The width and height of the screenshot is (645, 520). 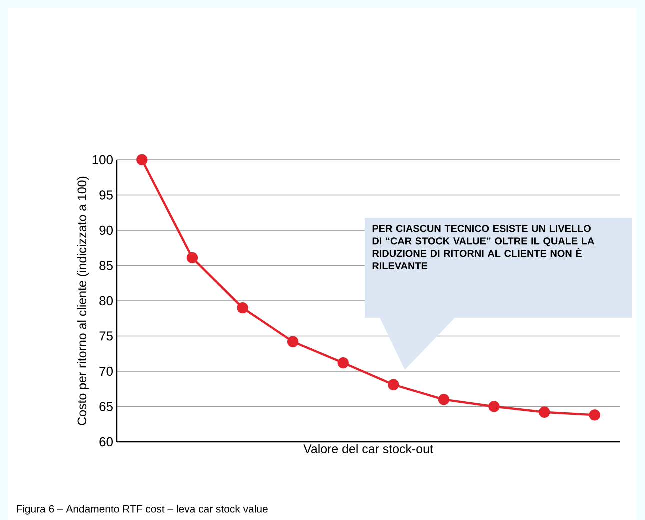 I want to click on text: Figura 6 – Andamento RTF cost – leva car stock value, so click(x=142, y=510).